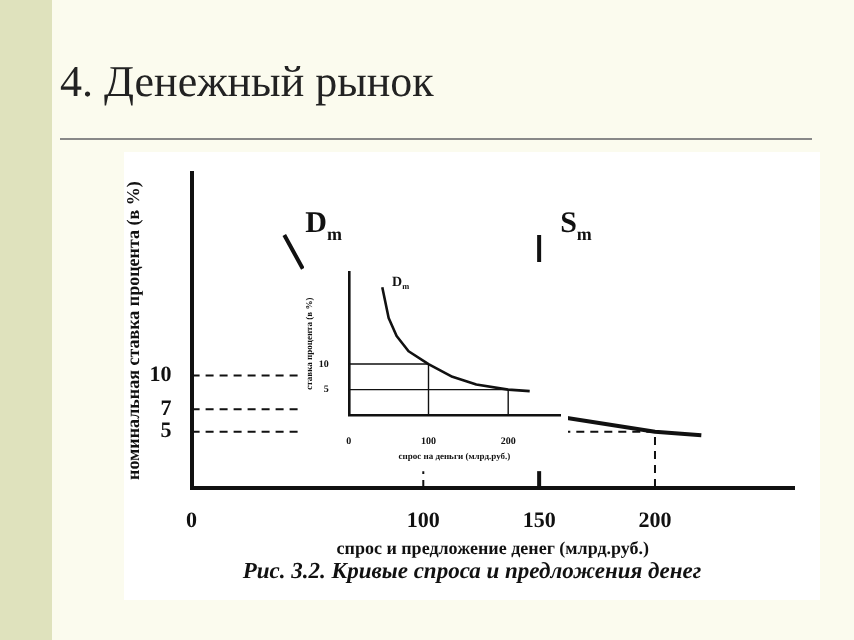 This screenshot has width=854, height=640. What do you see at coordinates (493, 547) in the screenshot?
I see `x-axis-title: спрос и предложение денег (млрд.руб.)` at bounding box center [493, 547].